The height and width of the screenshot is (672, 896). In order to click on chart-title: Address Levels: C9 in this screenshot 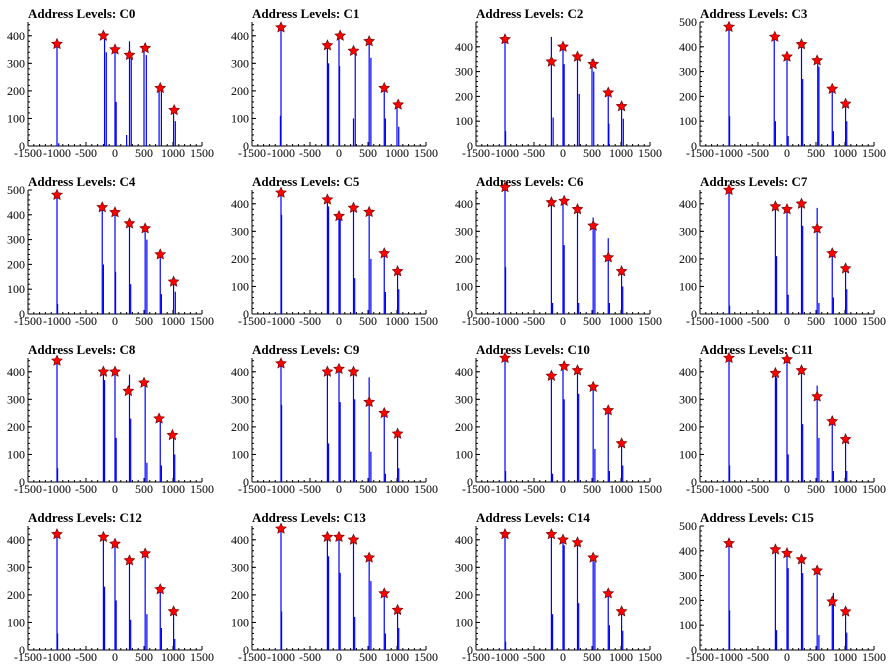, I will do `click(306, 349)`.